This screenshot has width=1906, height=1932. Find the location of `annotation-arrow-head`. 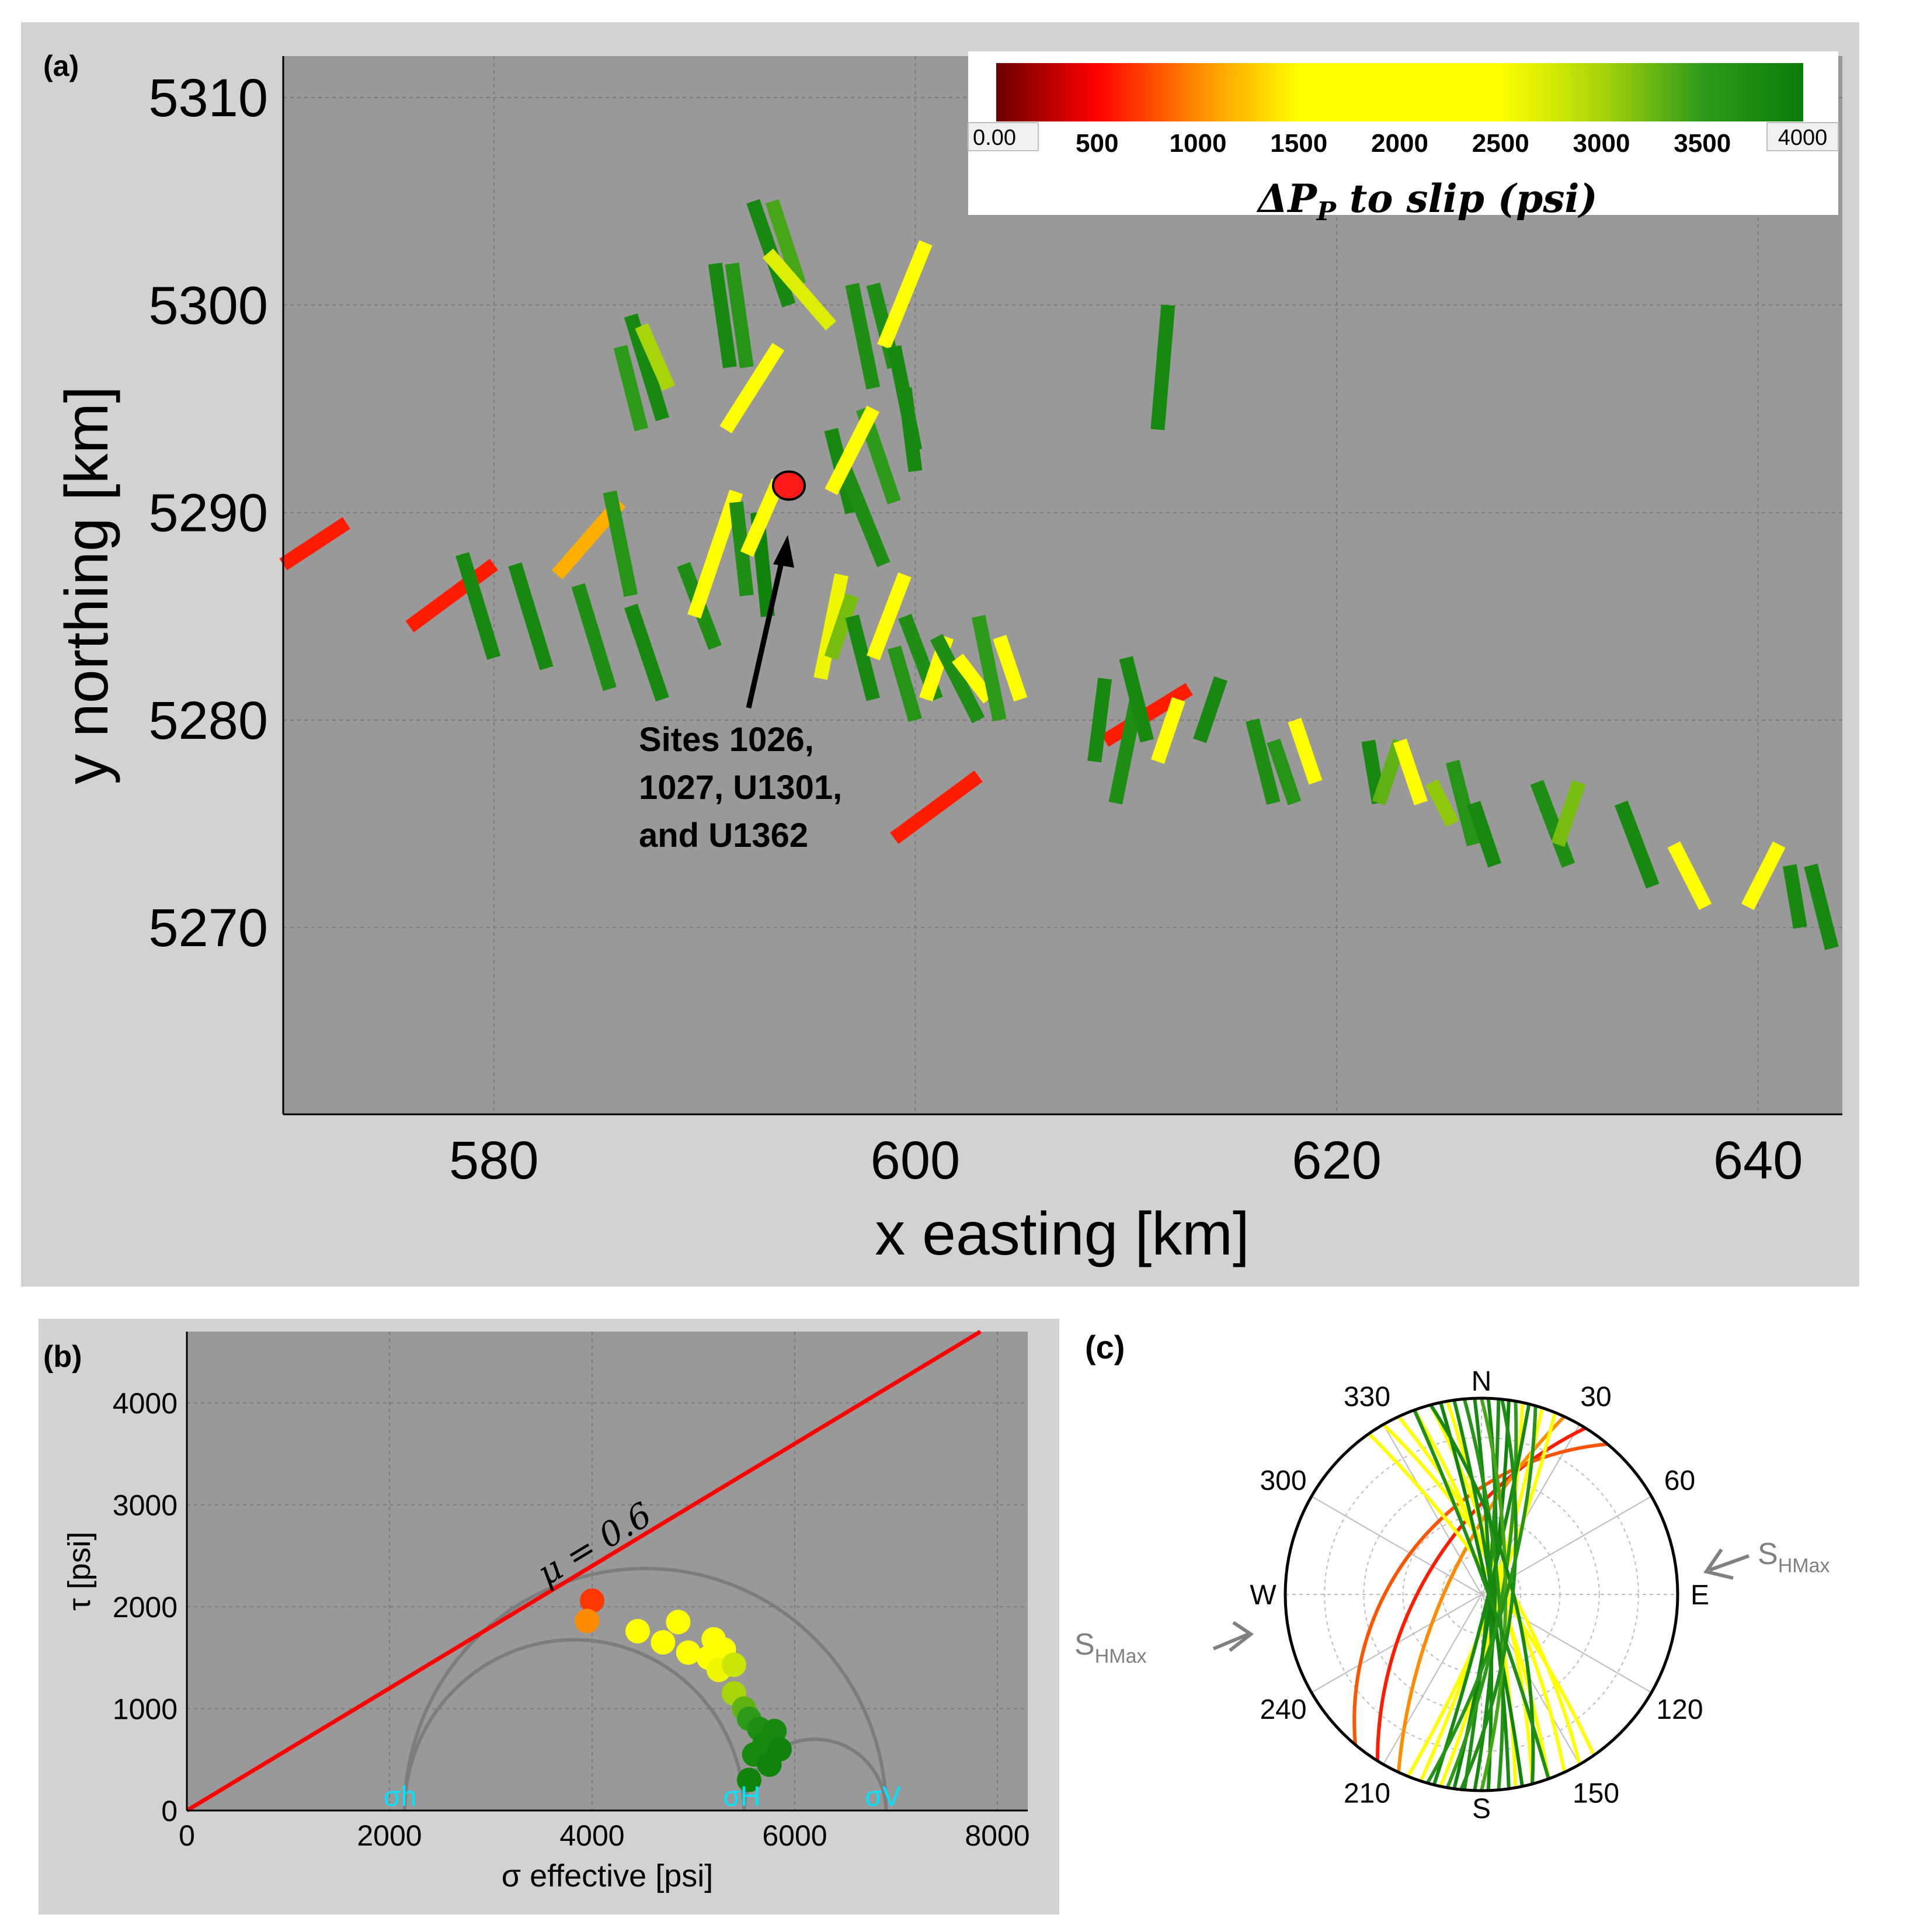

annotation-arrow-head is located at coordinates (783, 551).